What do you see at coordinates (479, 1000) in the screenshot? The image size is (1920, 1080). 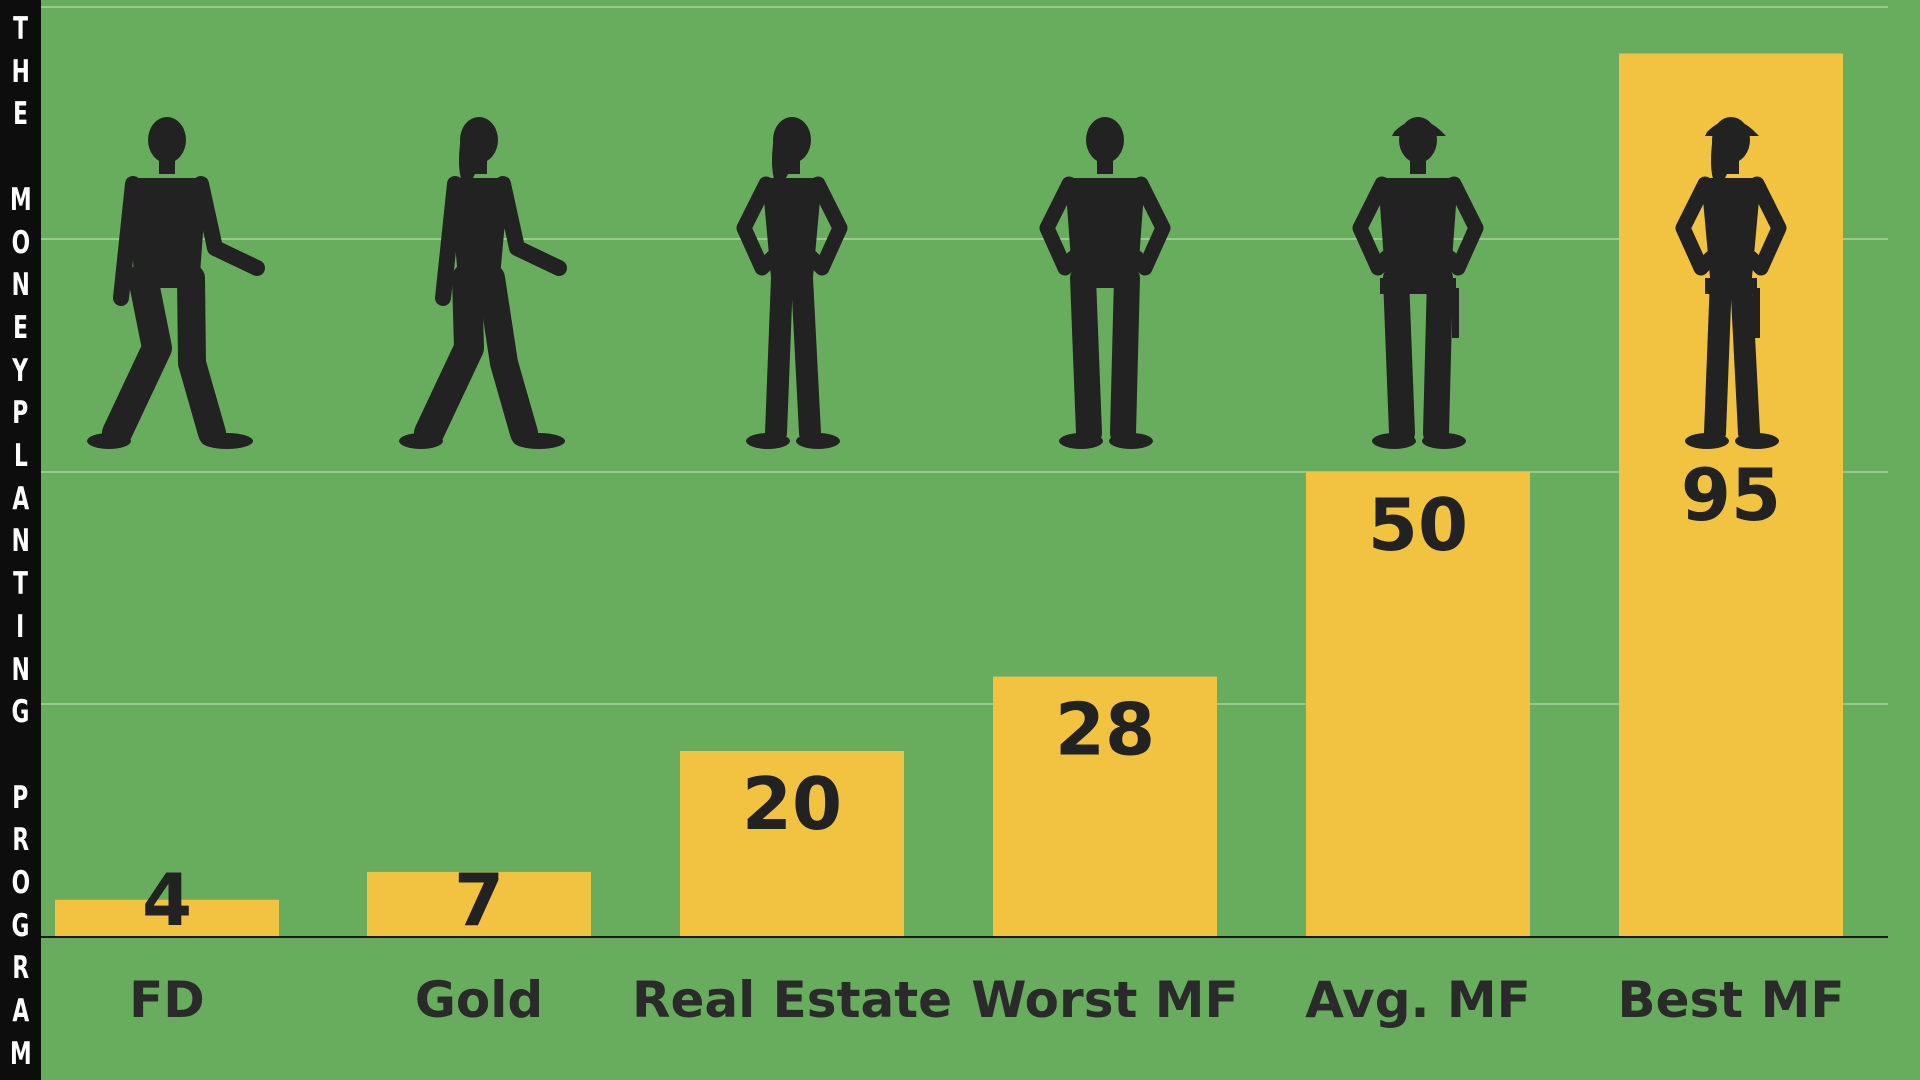 I see `category-label: Gold` at bounding box center [479, 1000].